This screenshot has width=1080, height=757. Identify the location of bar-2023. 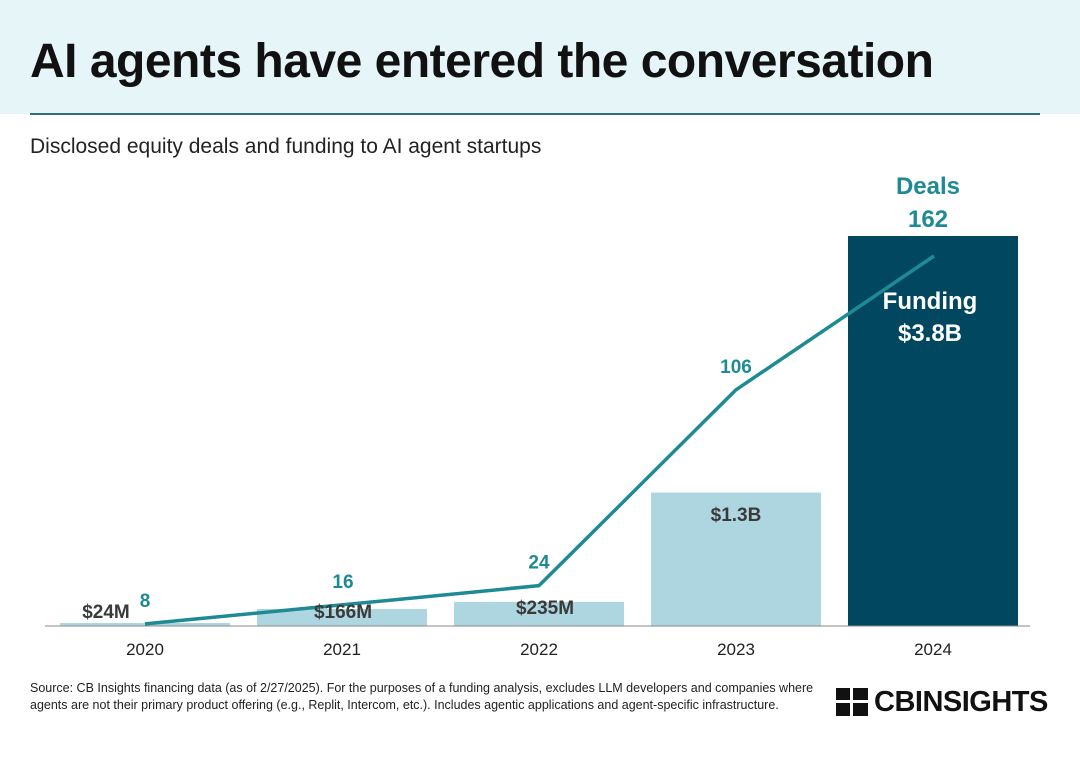
(736, 559).